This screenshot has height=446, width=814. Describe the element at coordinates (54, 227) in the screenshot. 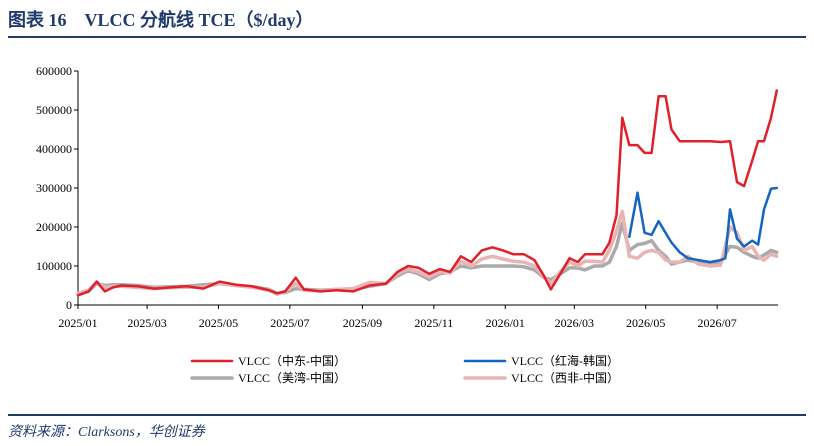

I see `y-tick-label: 200000` at that location.